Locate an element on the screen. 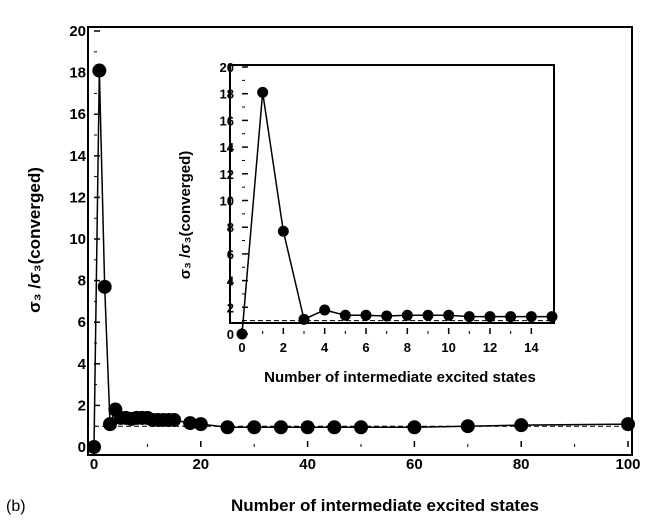  inset-y-tick-label: 0 is located at coordinates (230, 334).